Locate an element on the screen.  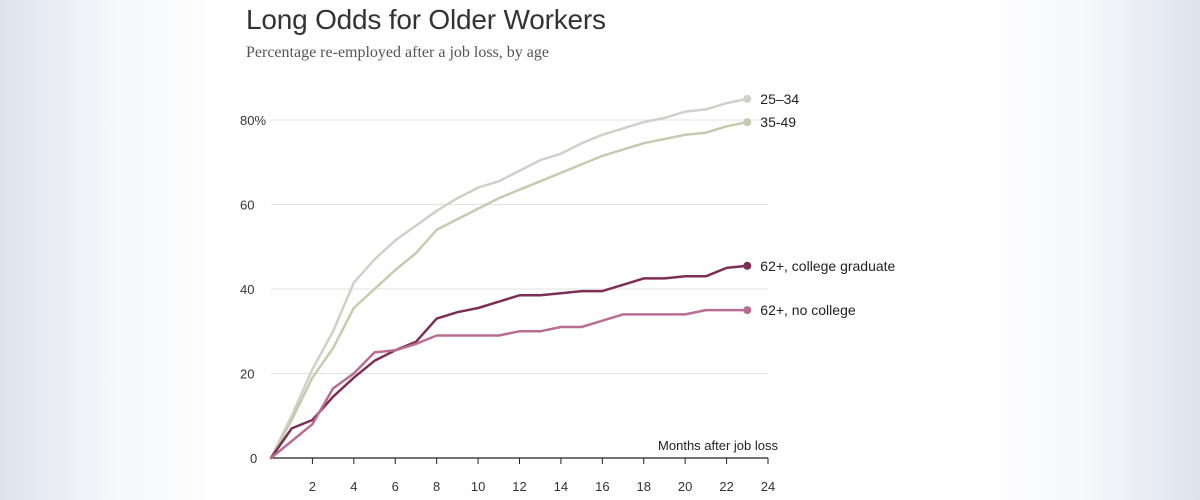
x-tick-label: 12 is located at coordinates (519, 486).